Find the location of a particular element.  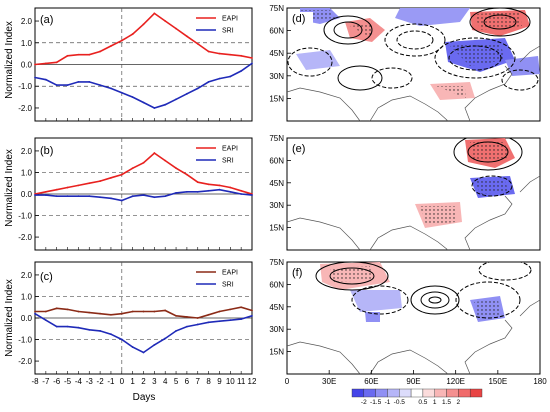

panel-label-bg is located at coordinates (302, 148).